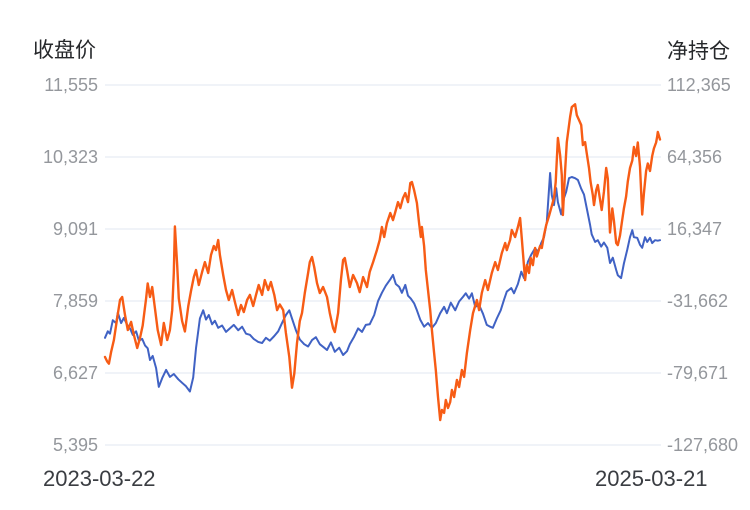 The width and height of the screenshot is (750, 510). I want to click on left-axis-tick: 7,859, so click(75, 301).